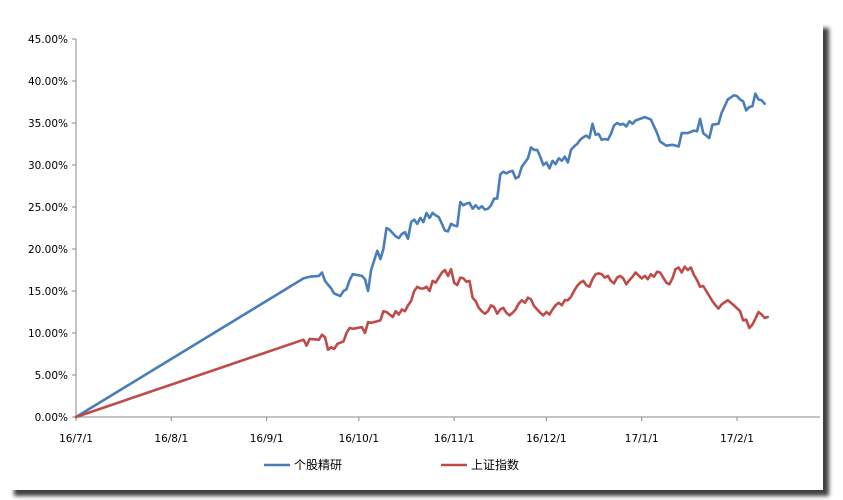  I want to click on x-tick-label: 16/8/1, so click(171, 439).